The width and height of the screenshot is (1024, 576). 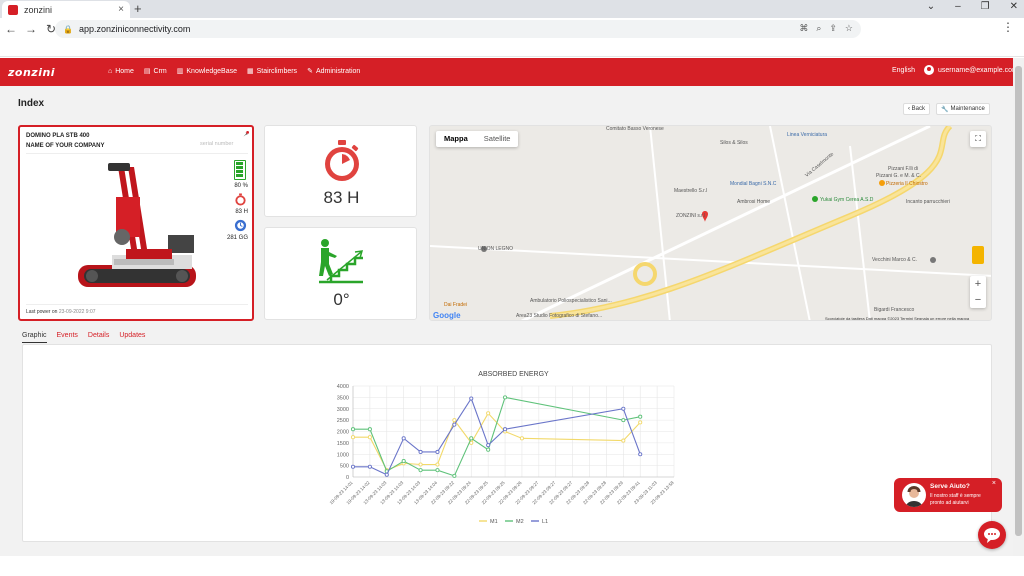 What do you see at coordinates (754, 202) in the screenshot?
I see `map-label: Ambrosi Home` at bounding box center [754, 202].